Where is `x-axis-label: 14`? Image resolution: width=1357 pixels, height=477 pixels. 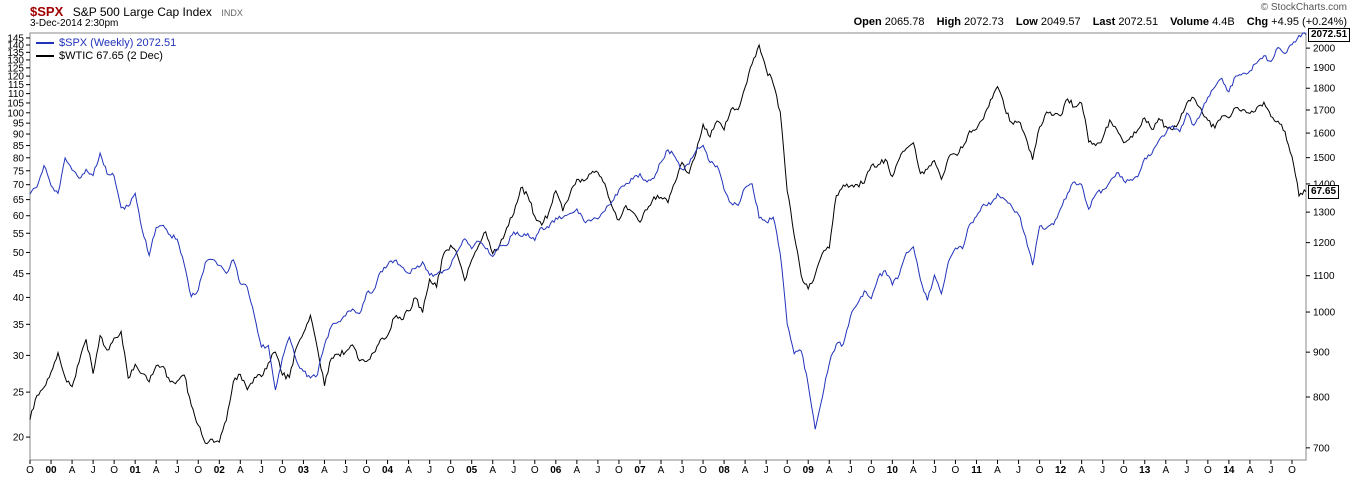 x-axis-label: 14 is located at coordinates (1229, 470).